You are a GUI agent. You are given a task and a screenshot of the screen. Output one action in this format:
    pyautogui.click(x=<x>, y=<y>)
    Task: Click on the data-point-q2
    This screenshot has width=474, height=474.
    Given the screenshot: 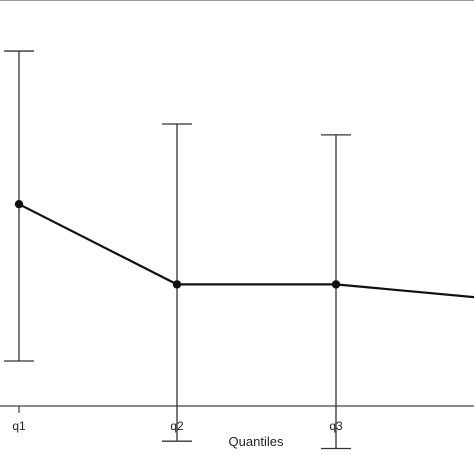 What is the action you would take?
    pyautogui.click(x=177, y=284)
    